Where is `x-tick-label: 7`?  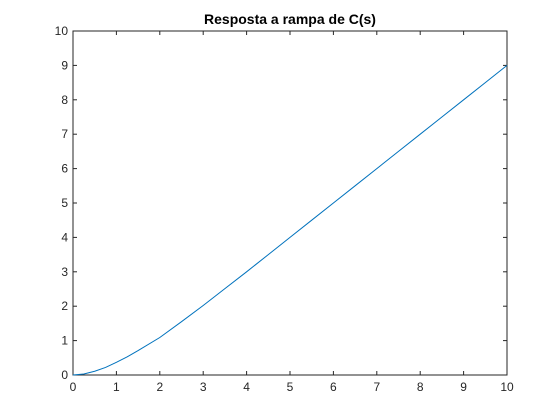
x-tick-label: 7 is located at coordinates (376, 387).